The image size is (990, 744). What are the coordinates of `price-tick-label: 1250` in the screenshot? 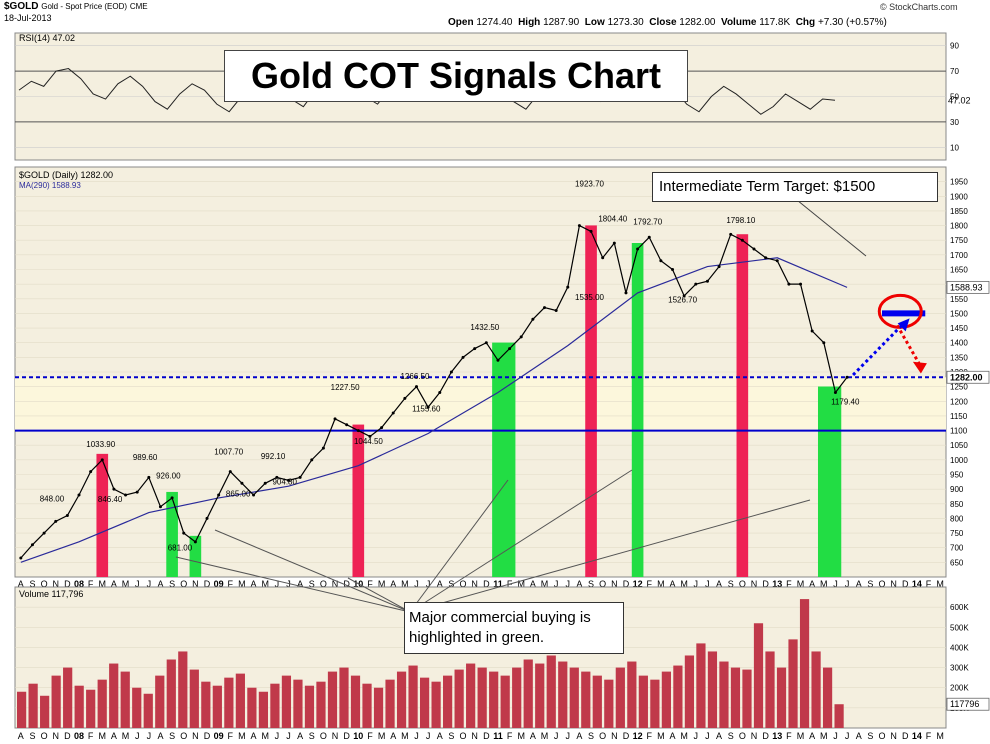 It's located at (959, 387).